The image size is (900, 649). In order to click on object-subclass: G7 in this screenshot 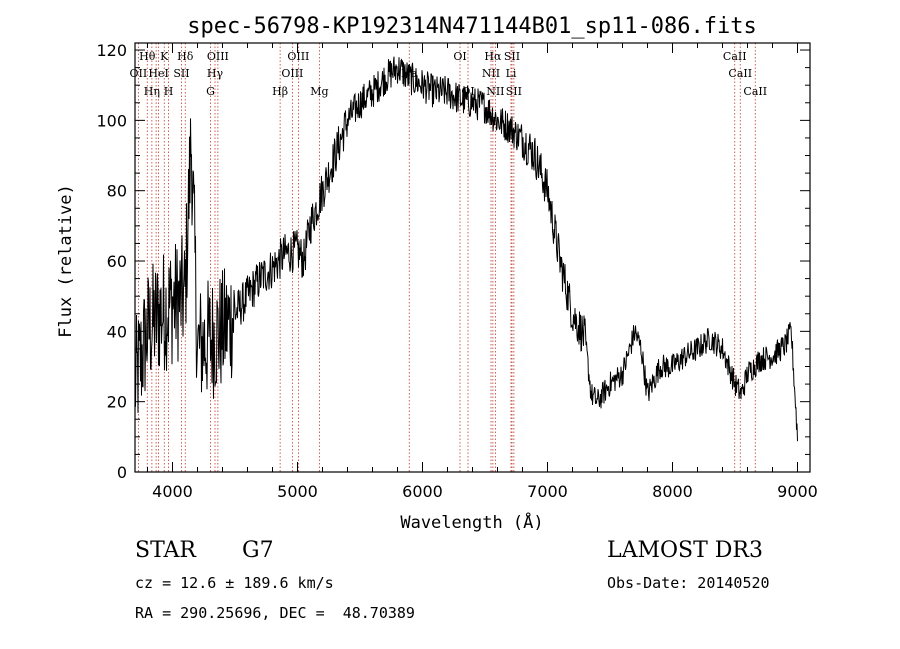, I will do `click(258, 550)`.